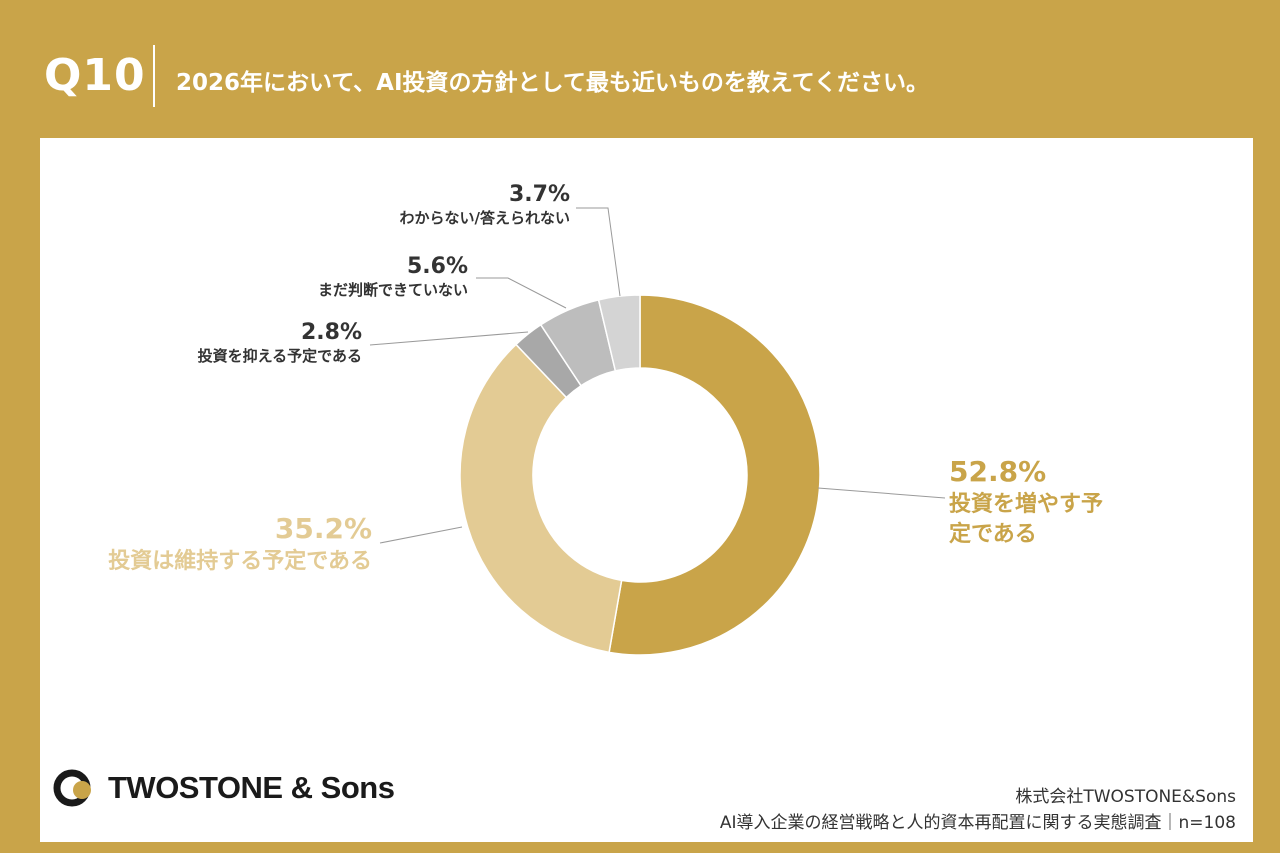  I want to click on slice-value-label: 2.8%, so click(331, 332).